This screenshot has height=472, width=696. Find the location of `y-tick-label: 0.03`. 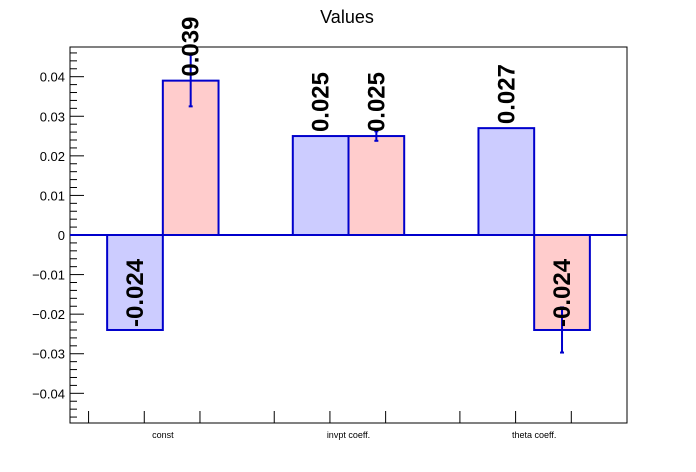

y-tick-label: 0.03 is located at coordinates (52, 116).